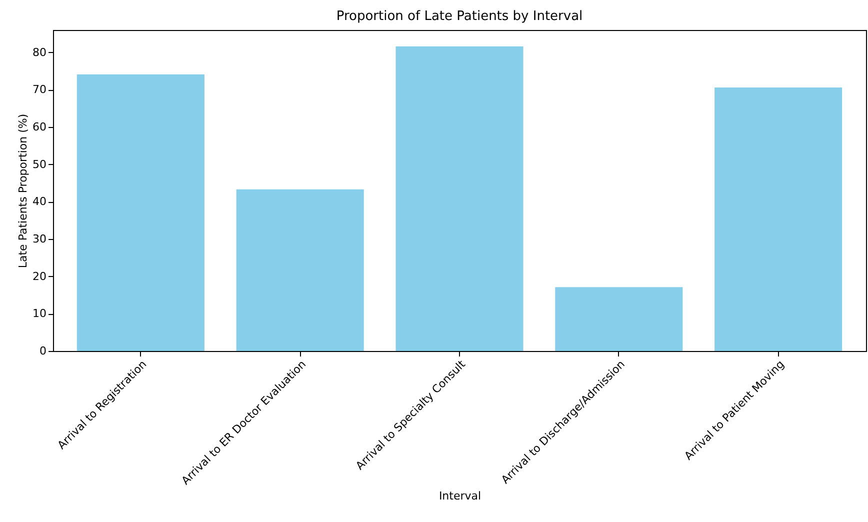 This screenshot has width=868, height=522. What do you see at coordinates (460, 496) in the screenshot?
I see `x-axis-title: Interval` at bounding box center [460, 496].